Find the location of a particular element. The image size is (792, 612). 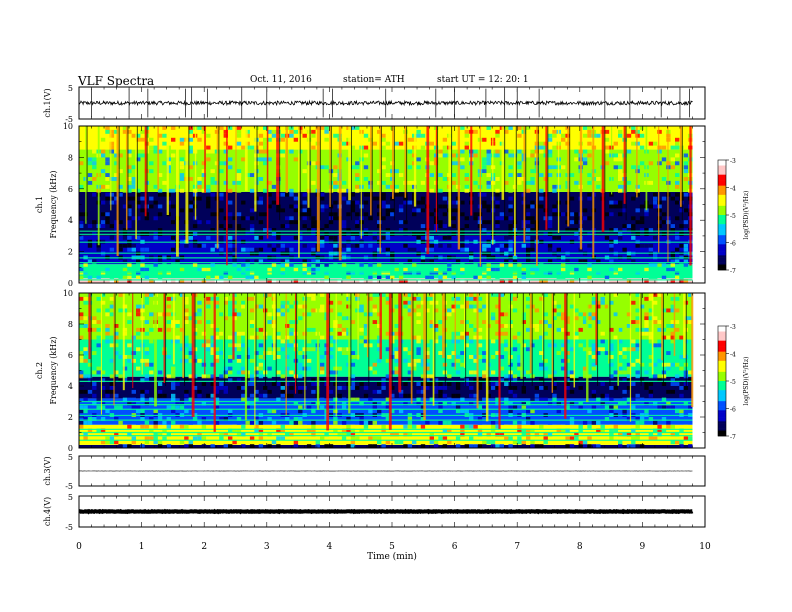

y-tick-label: 2 is located at coordinates (70, 252).